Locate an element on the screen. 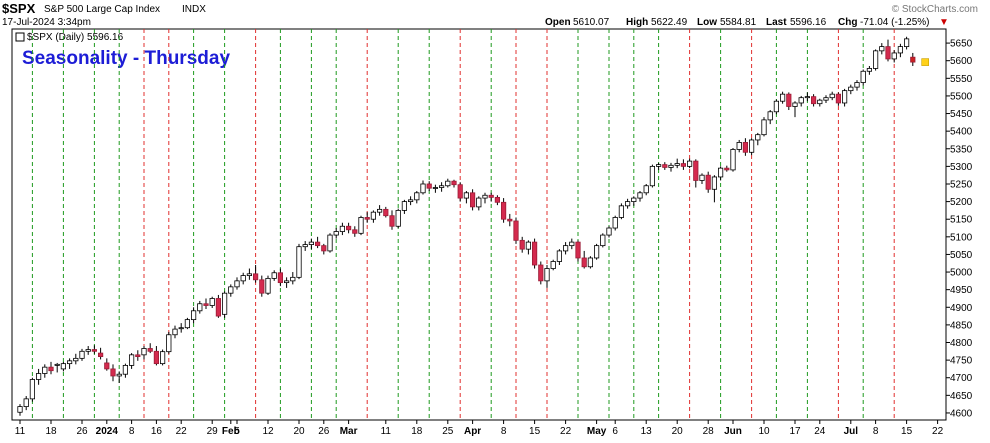 This screenshot has width=990, height=443. x-tick-label: 28 is located at coordinates (709, 431).